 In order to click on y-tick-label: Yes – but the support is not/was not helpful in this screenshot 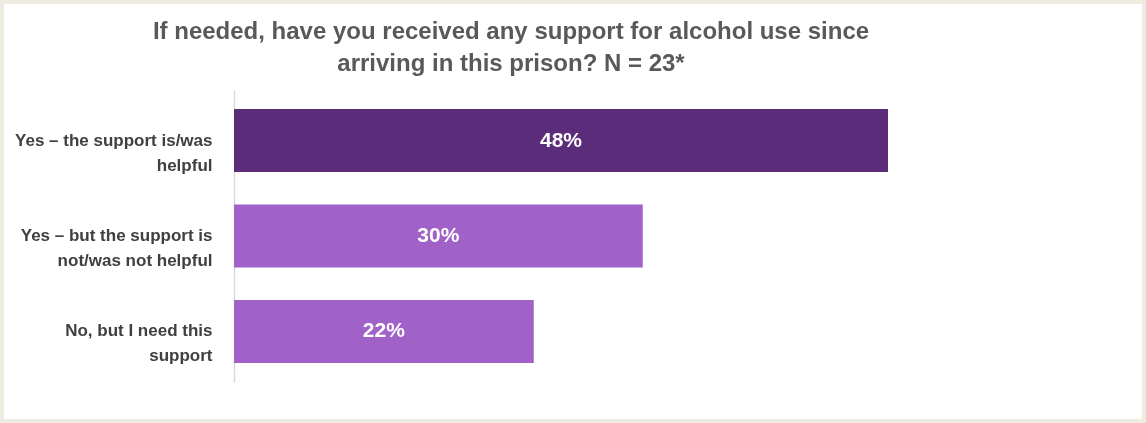, I will do `click(116, 248)`.